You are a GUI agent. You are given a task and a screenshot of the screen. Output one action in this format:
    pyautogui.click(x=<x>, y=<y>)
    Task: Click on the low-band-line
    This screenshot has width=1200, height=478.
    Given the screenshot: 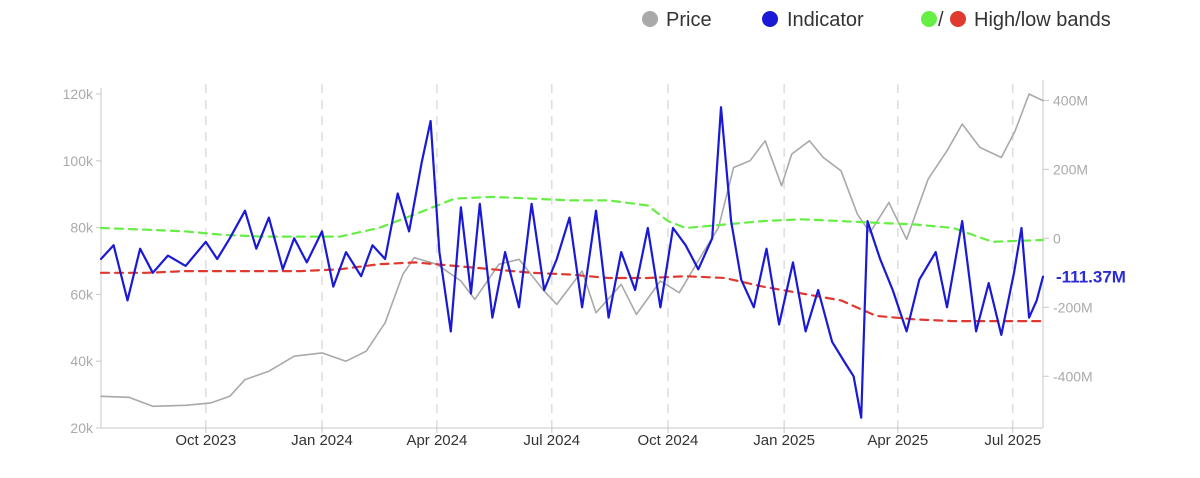 What is the action you would take?
    pyautogui.click(x=572, y=292)
    